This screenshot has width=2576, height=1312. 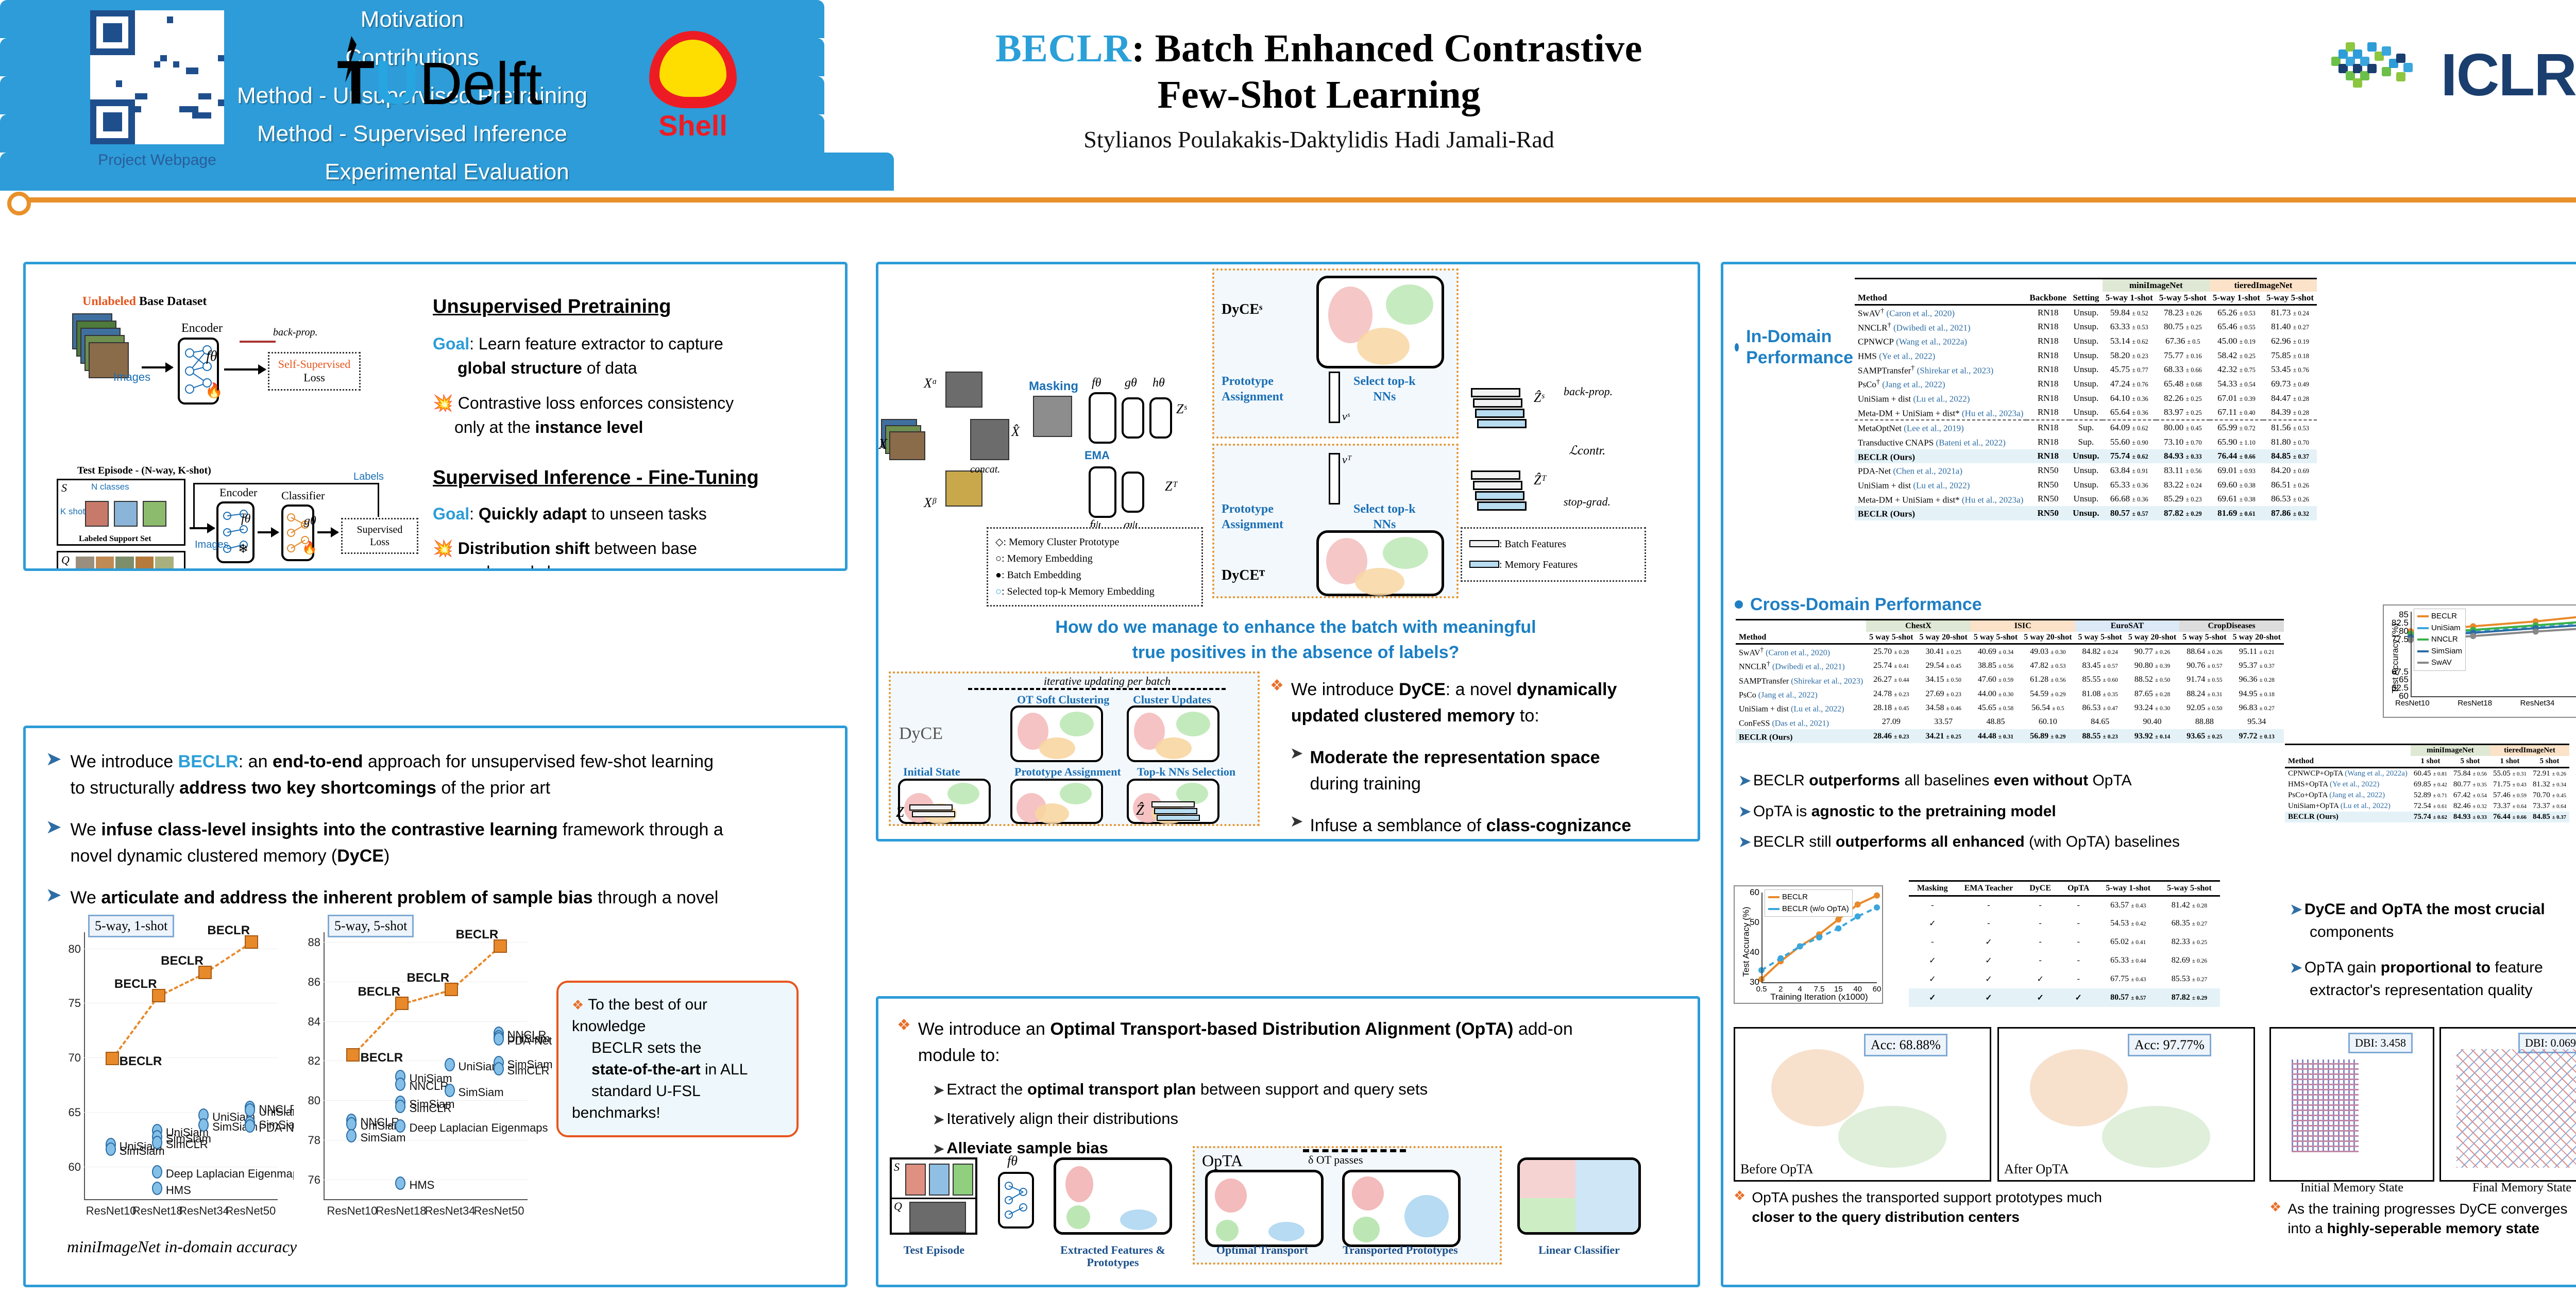 What do you see at coordinates (2400, 671) in the screenshot?
I see `axis-tick: 67.5` at bounding box center [2400, 671].